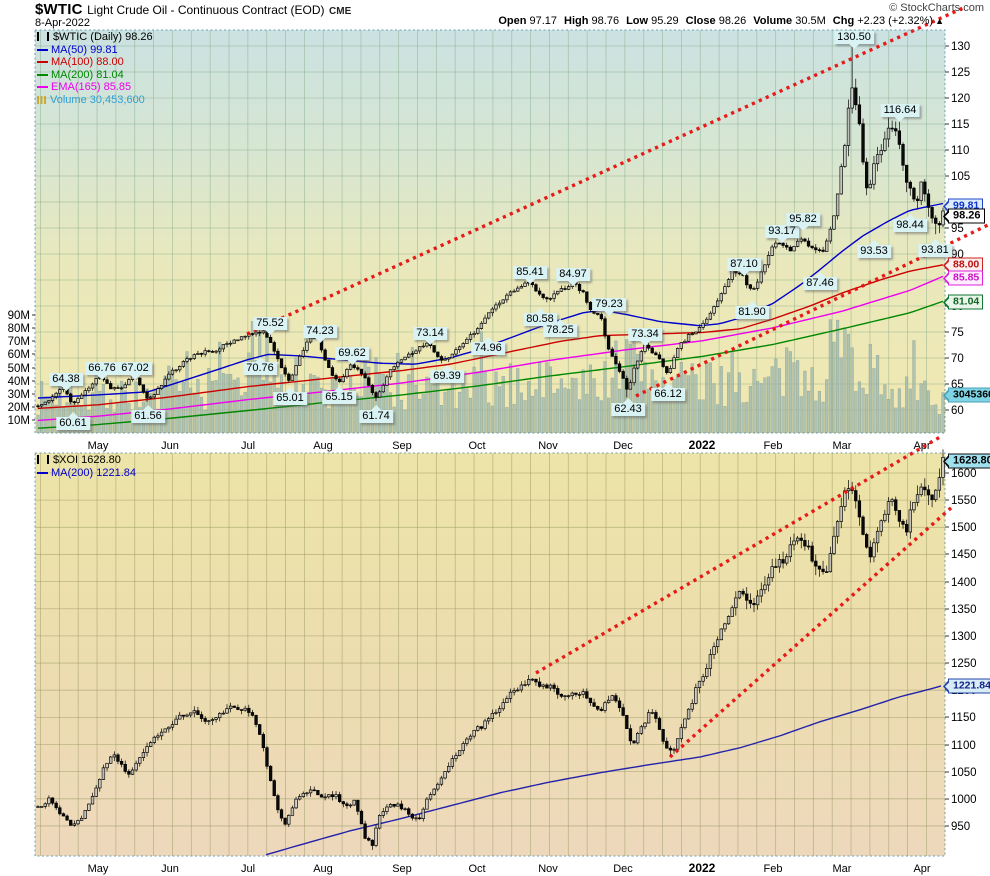 This screenshot has width=990, height=876. Describe the element at coordinates (609, 307) in the screenshot. I see `price-annotation: 79.23` at that location.